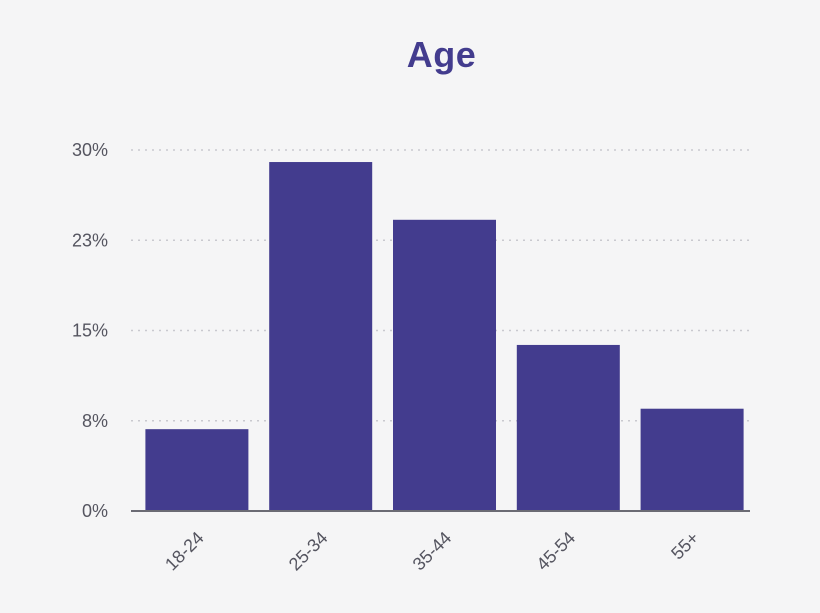 The height and width of the screenshot is (613, 820). What do you see at coordinates (184, 551) in the screenshot?
I see `x-tick-label: 18-24` at bounding box center [184, 551].